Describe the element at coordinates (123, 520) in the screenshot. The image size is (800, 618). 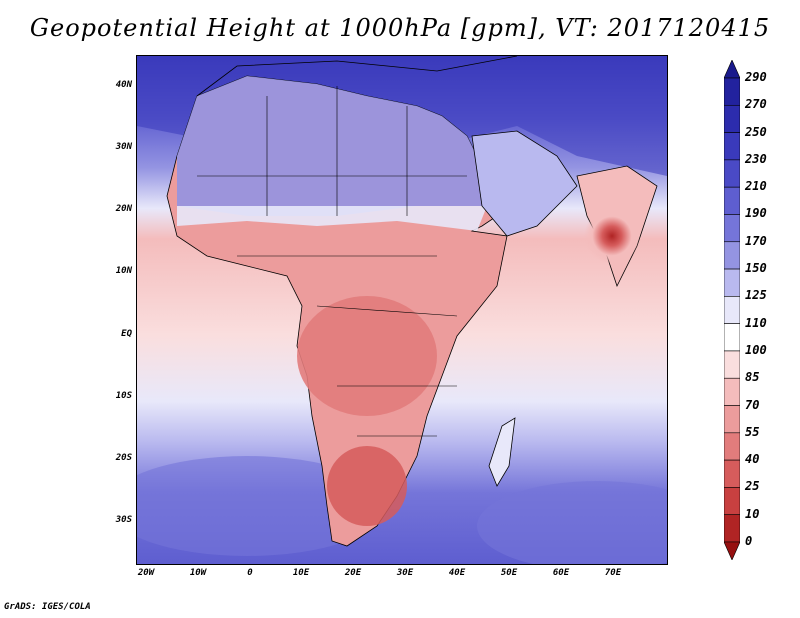
I see `lat-label: 30S` at that location.